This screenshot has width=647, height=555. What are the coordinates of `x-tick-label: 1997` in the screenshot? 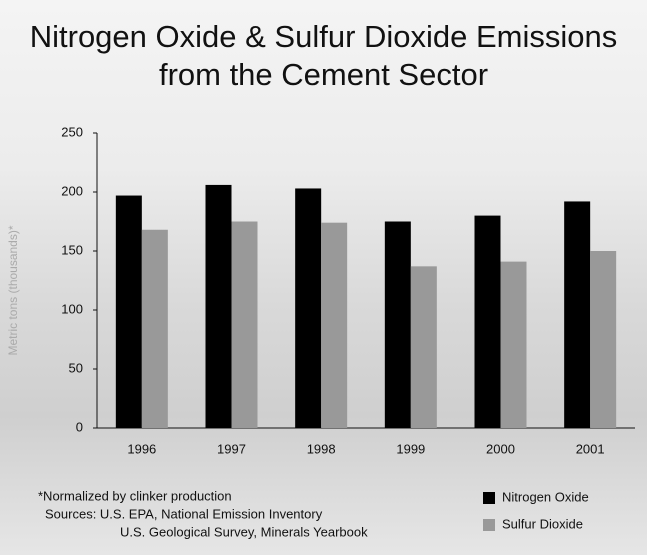 It's located at (231, 448).